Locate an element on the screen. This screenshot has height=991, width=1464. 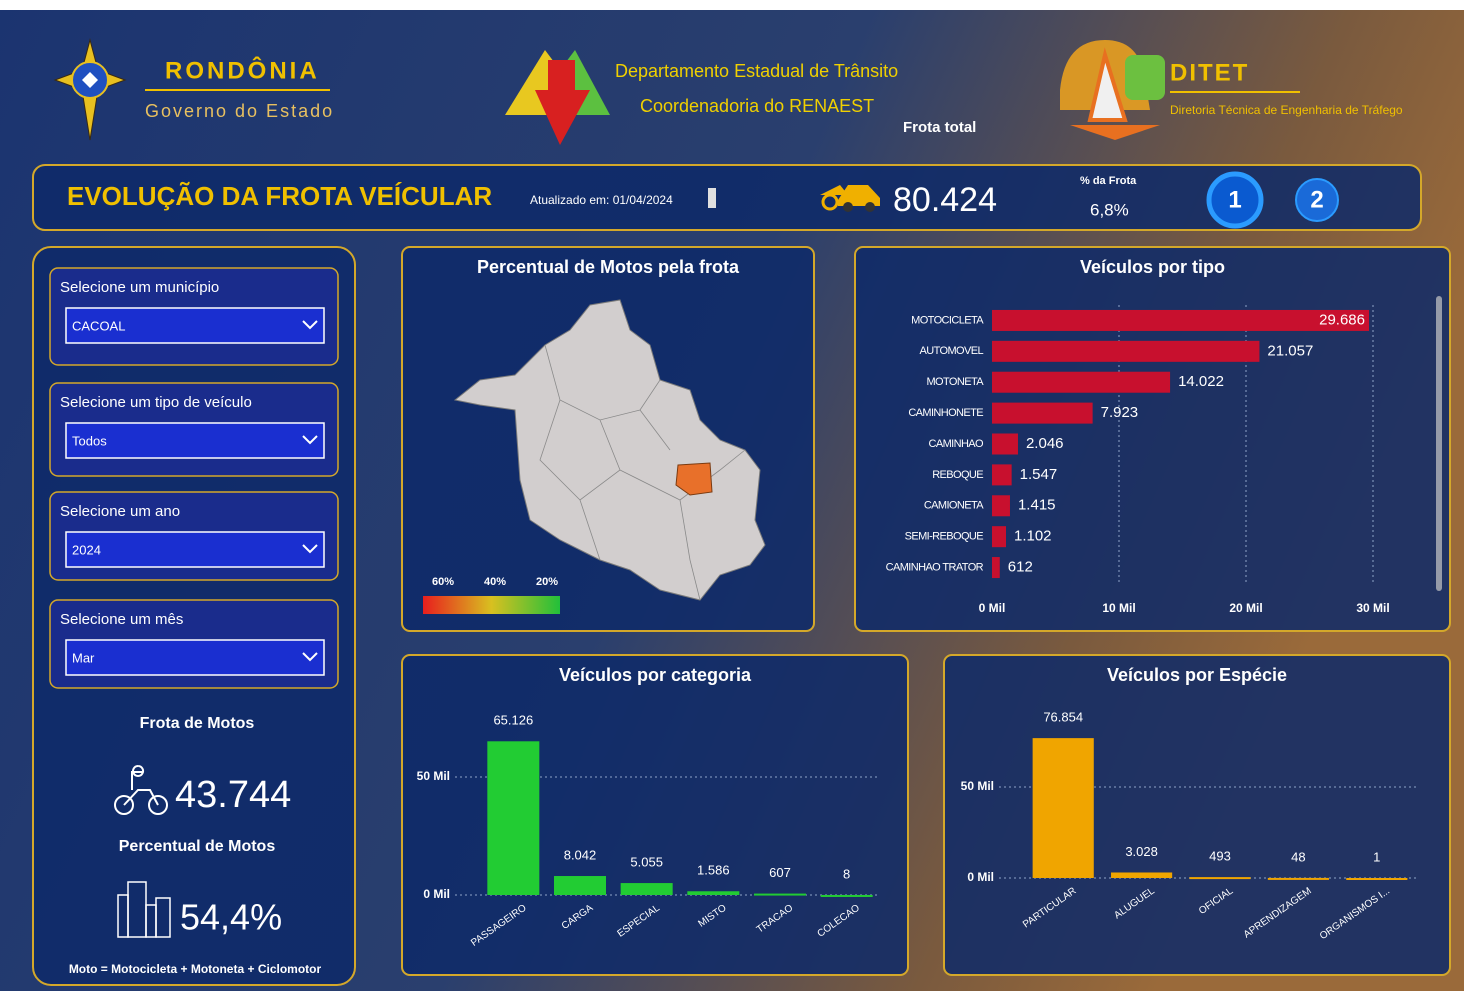
value-label: 7.923 is located at coordinates (1120, 412).